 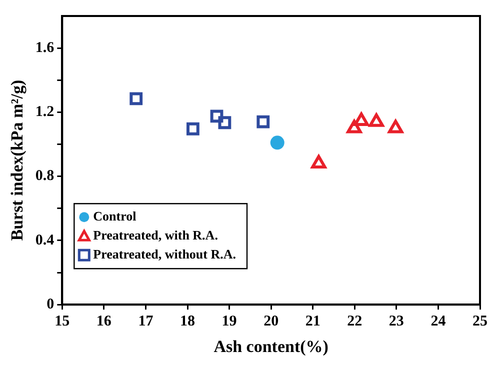 What do you see at coordinates (188, 321) in the screenshot?
I see `x-tick-label: 18` at bounding box center [188, 321].